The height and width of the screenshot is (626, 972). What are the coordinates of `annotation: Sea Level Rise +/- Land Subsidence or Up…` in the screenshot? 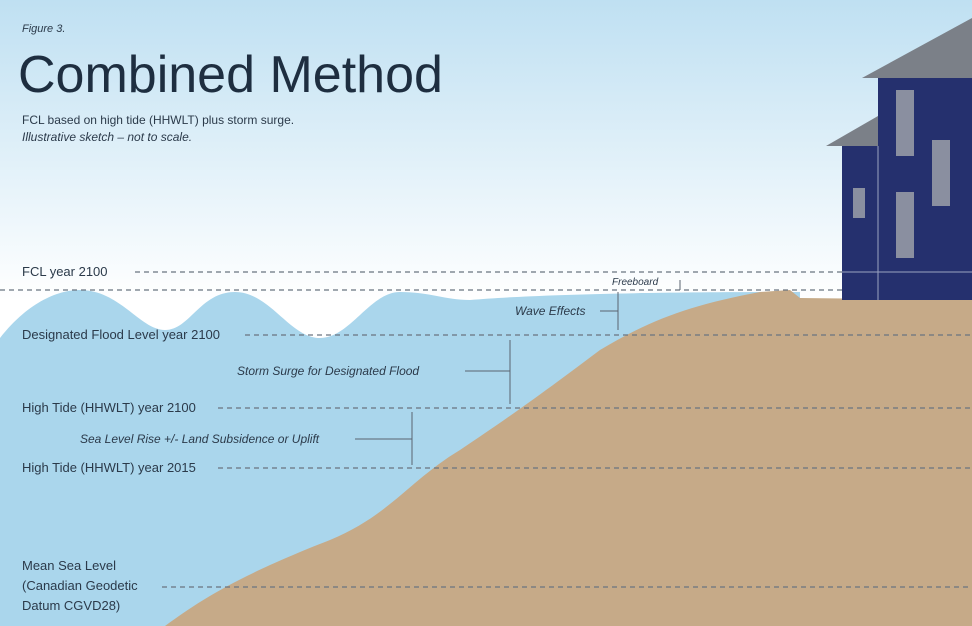 It's located at (200, 439).